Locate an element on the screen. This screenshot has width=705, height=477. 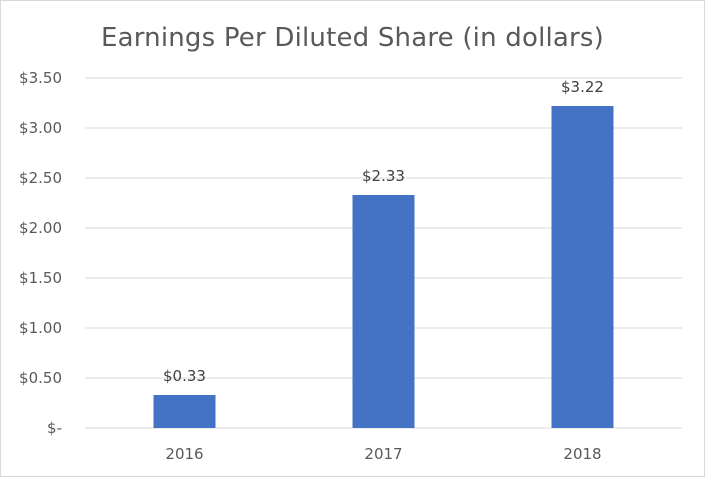
chart-title: Earnings Per Diluted Share (in dollars) is located at coordinates (352, 38).